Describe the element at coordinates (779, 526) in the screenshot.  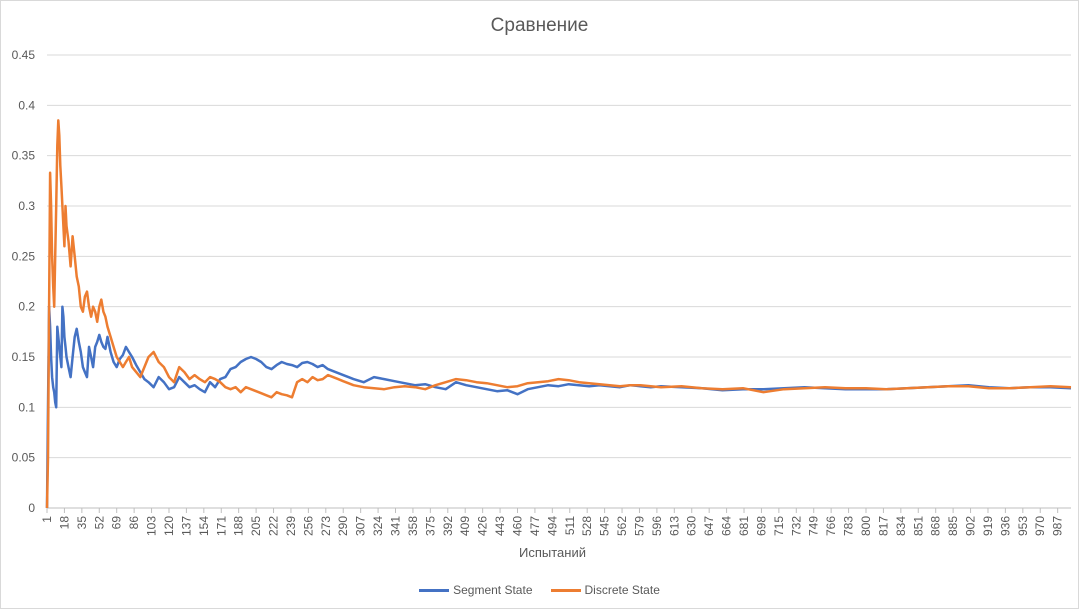
I see `x-tick-label: 715` at that location.